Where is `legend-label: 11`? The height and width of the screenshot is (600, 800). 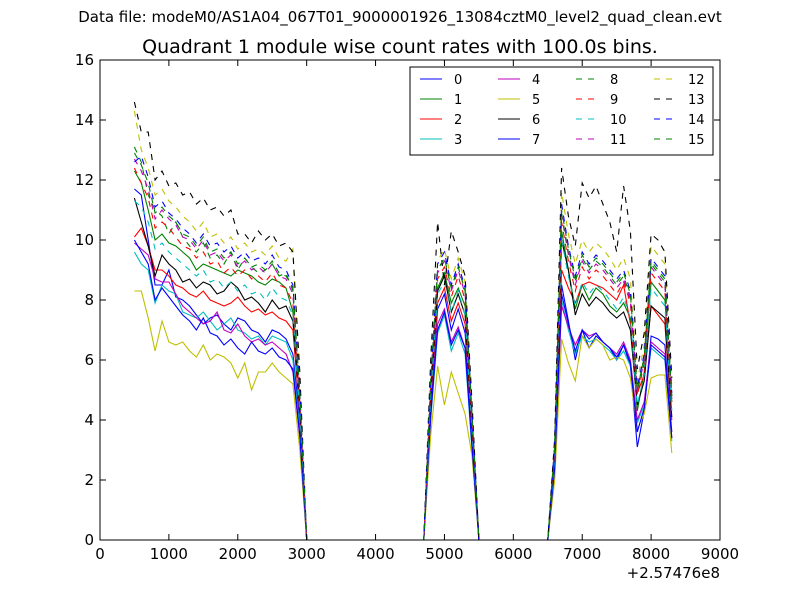 legend-label: 11 is located at coordinates (618, 140).